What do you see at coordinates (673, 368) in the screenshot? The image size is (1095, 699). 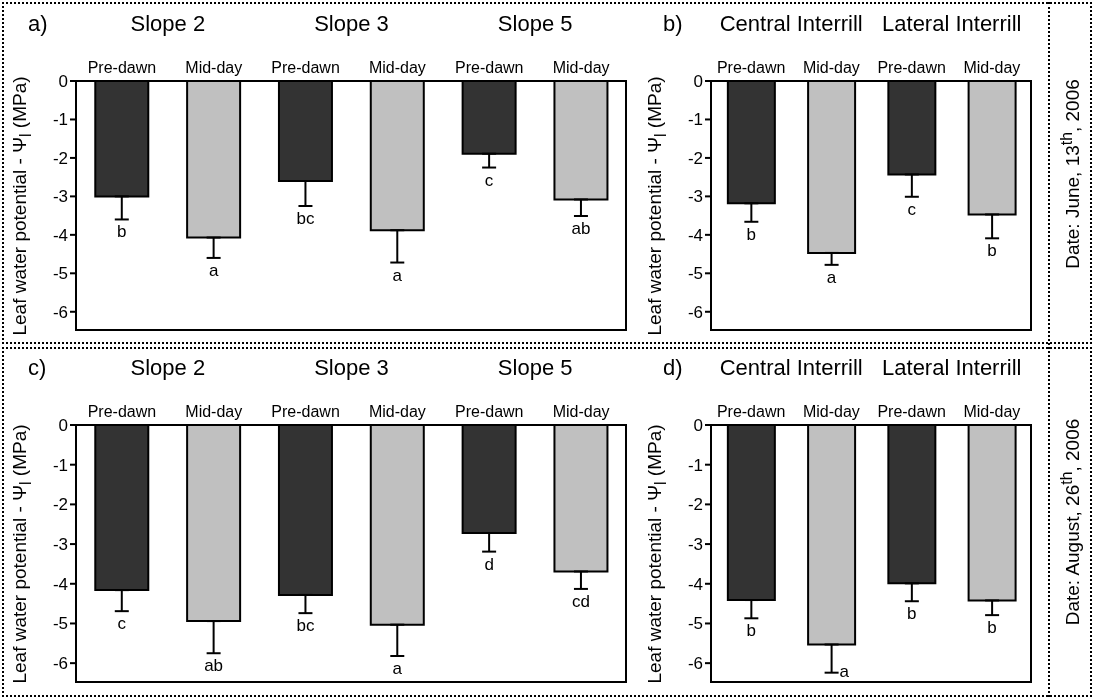 I see `chart-title: d)` at bounding box center [673, 368].